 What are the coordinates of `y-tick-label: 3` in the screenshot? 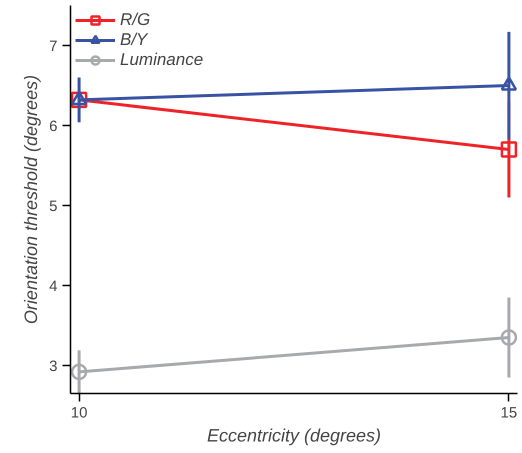 It's located at (53, 366).